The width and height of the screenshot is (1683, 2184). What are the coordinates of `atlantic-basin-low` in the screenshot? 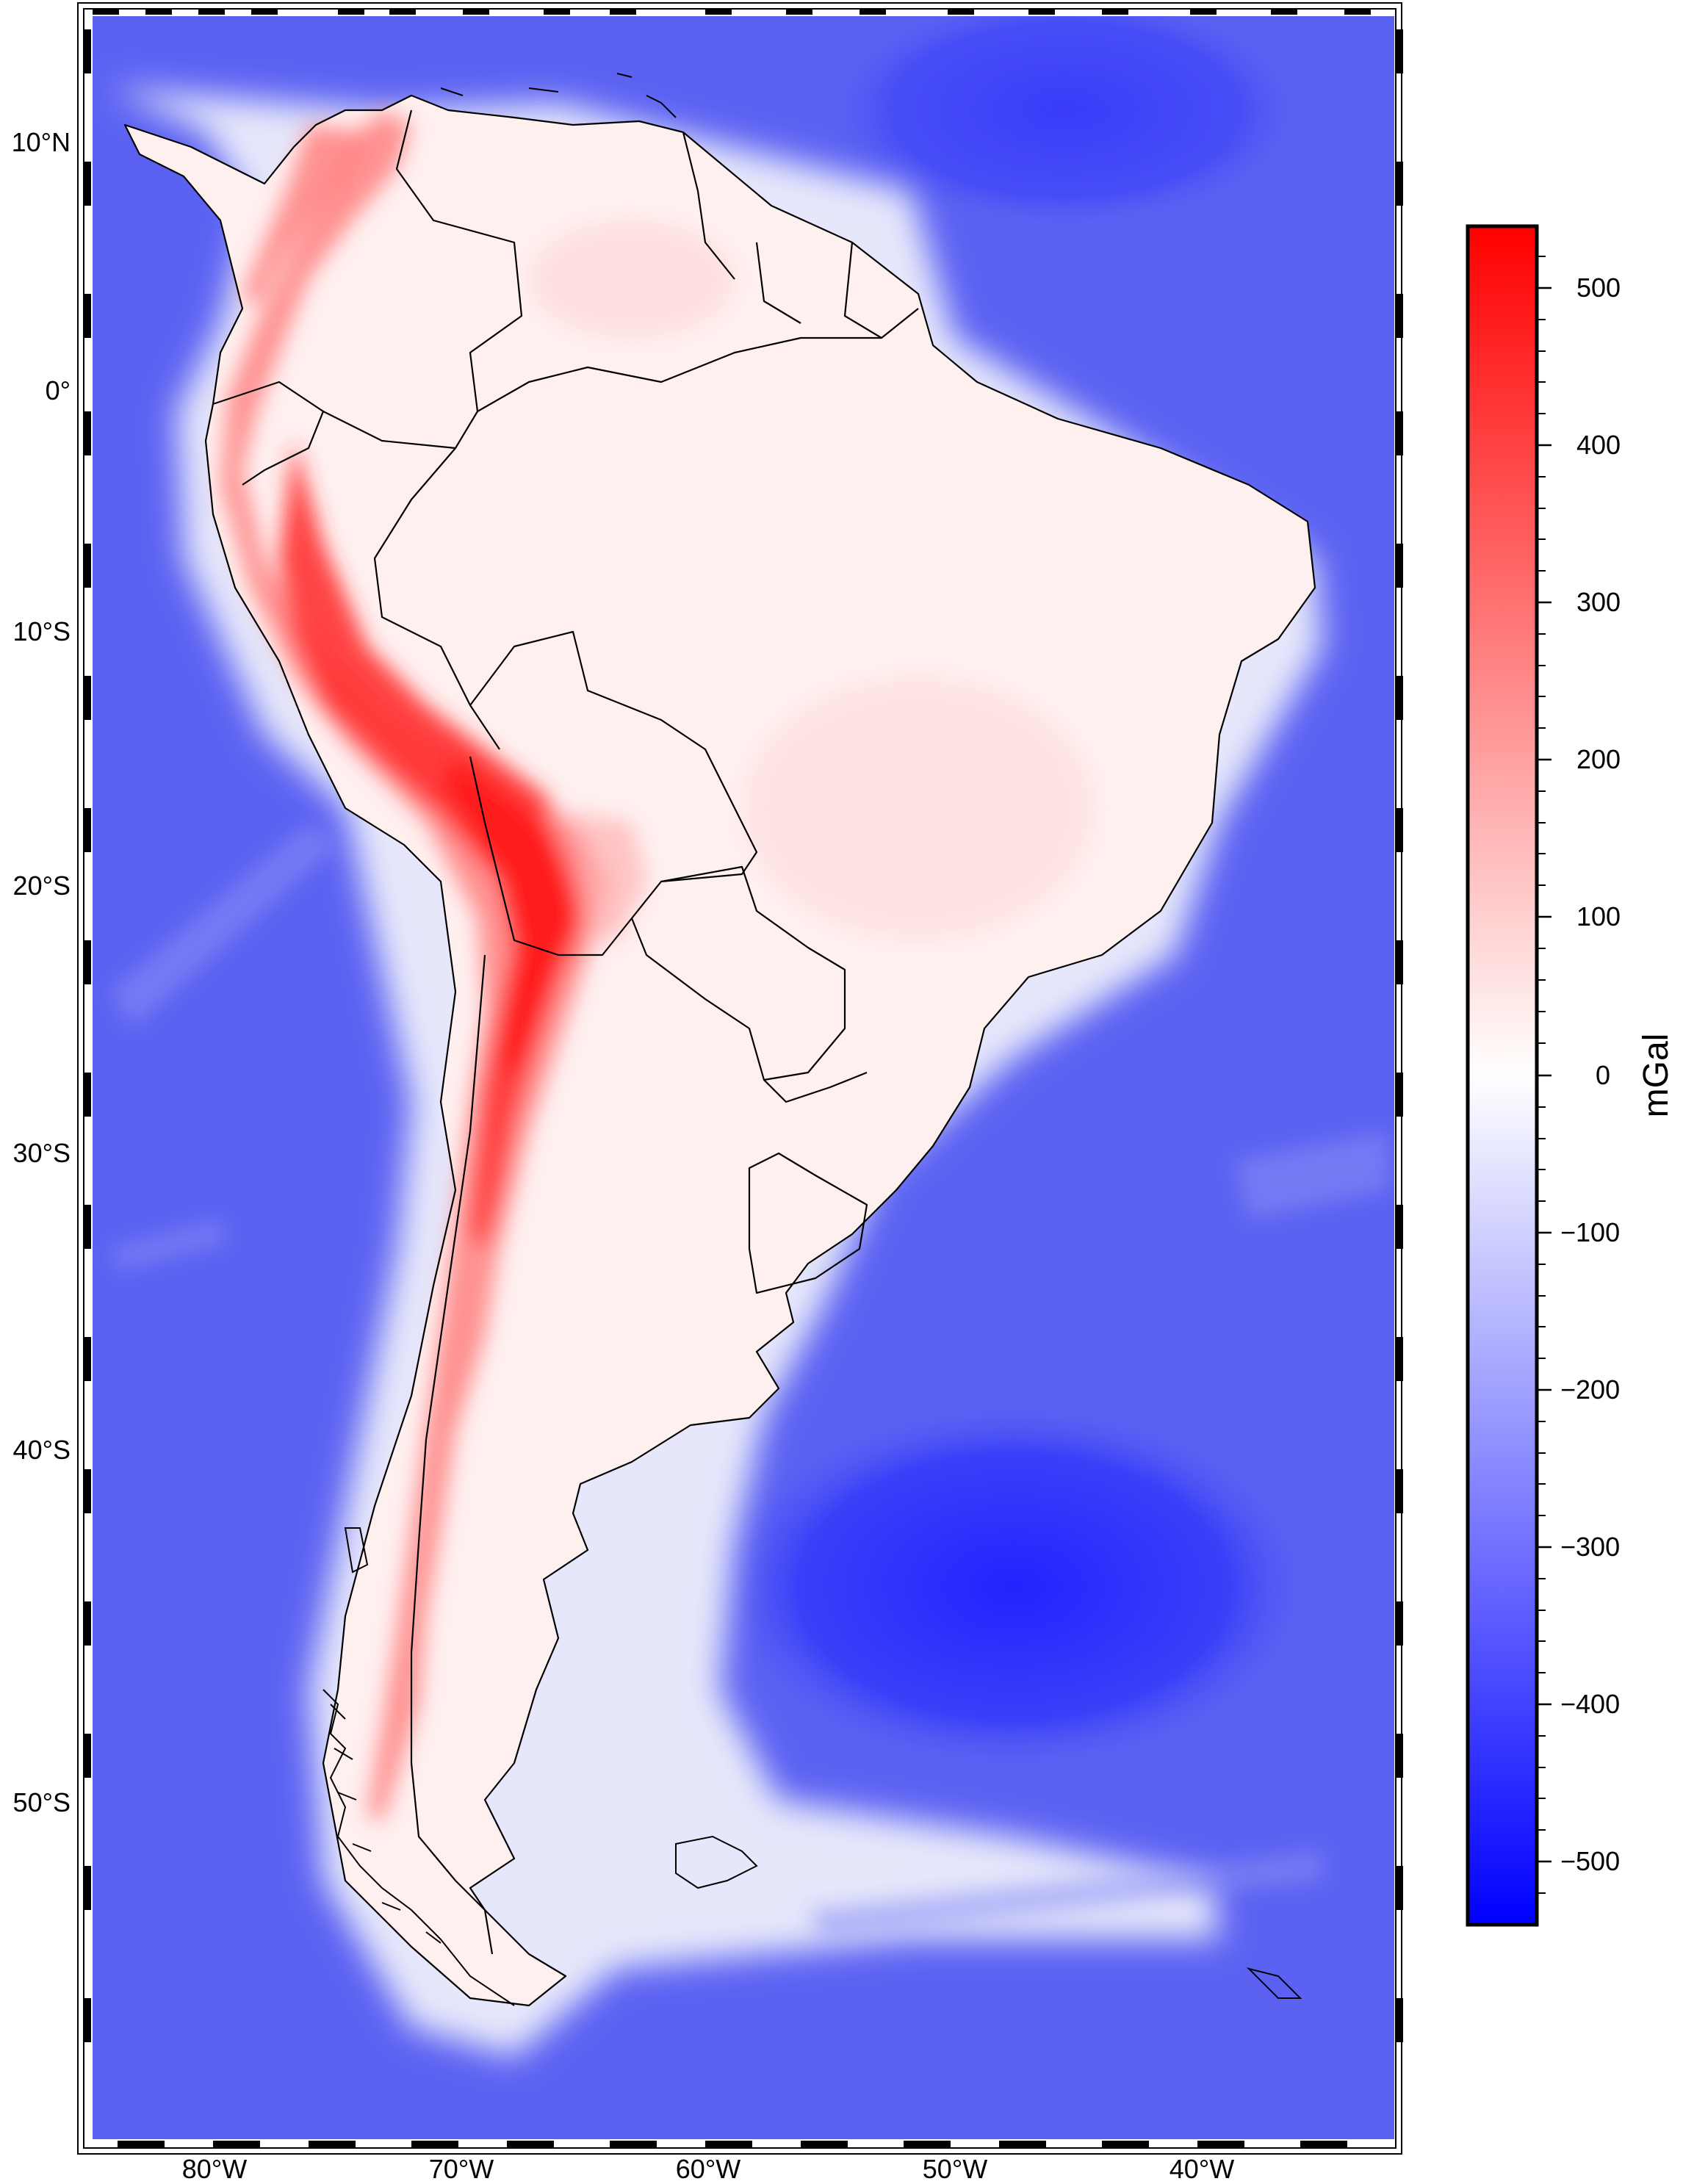 It's located at (1013, 1587).